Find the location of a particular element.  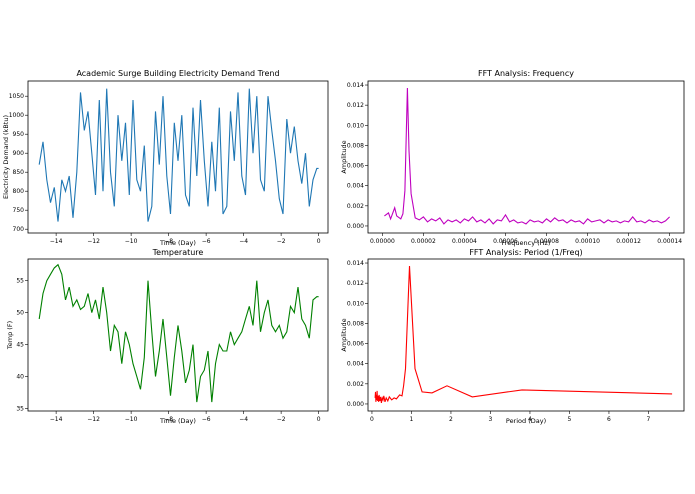

chart-fft-frequency-ytick-label: 0.002 is located at coordinates (355, 206).